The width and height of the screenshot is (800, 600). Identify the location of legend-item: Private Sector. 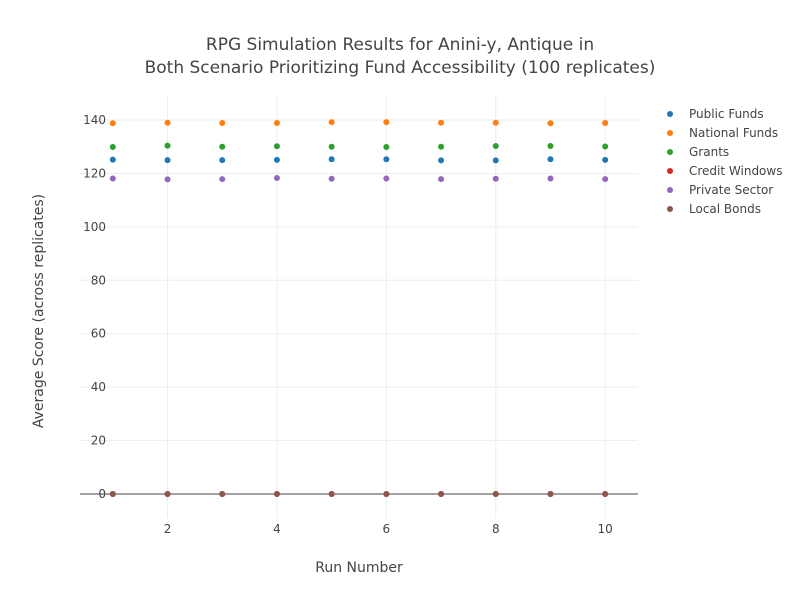
(720, 190).